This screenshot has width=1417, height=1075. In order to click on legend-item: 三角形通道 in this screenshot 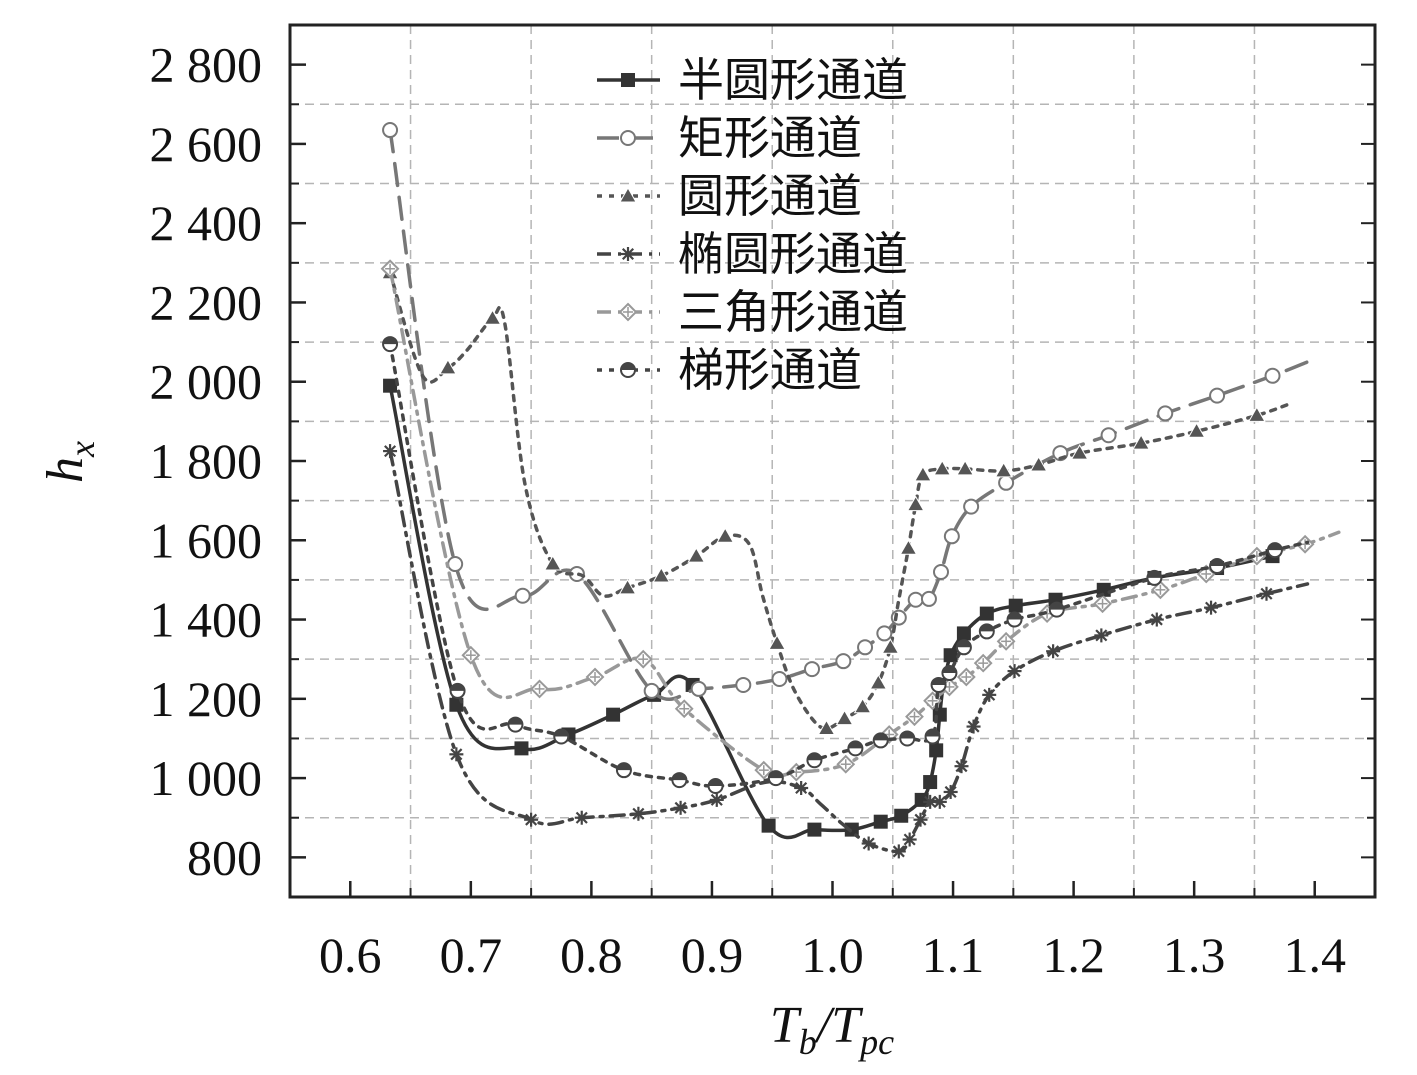, I will do `click(752, 312)`.